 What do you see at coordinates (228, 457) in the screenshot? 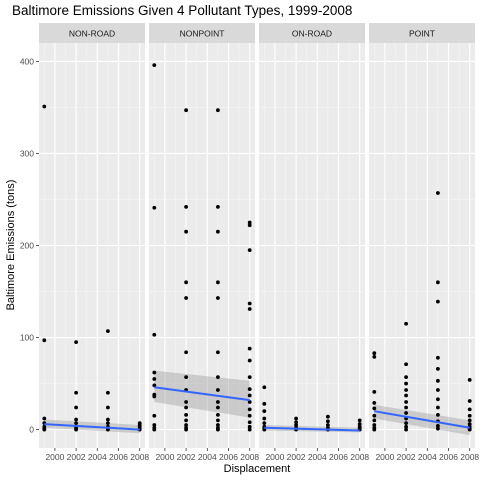
I see `x-tick-label: 2006` at bounding box center [228, 457].